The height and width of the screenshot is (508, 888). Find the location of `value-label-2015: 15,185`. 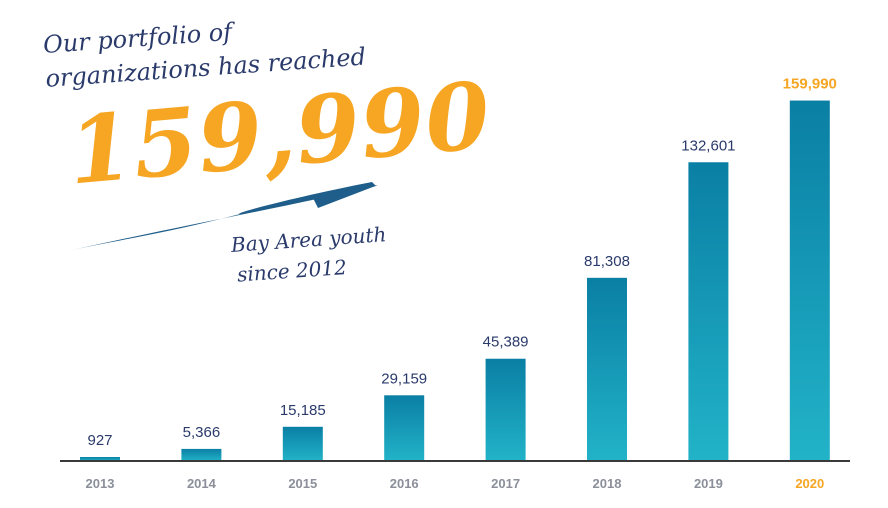

value-label-2015: 15,185 is located at coordinates (303, 410).